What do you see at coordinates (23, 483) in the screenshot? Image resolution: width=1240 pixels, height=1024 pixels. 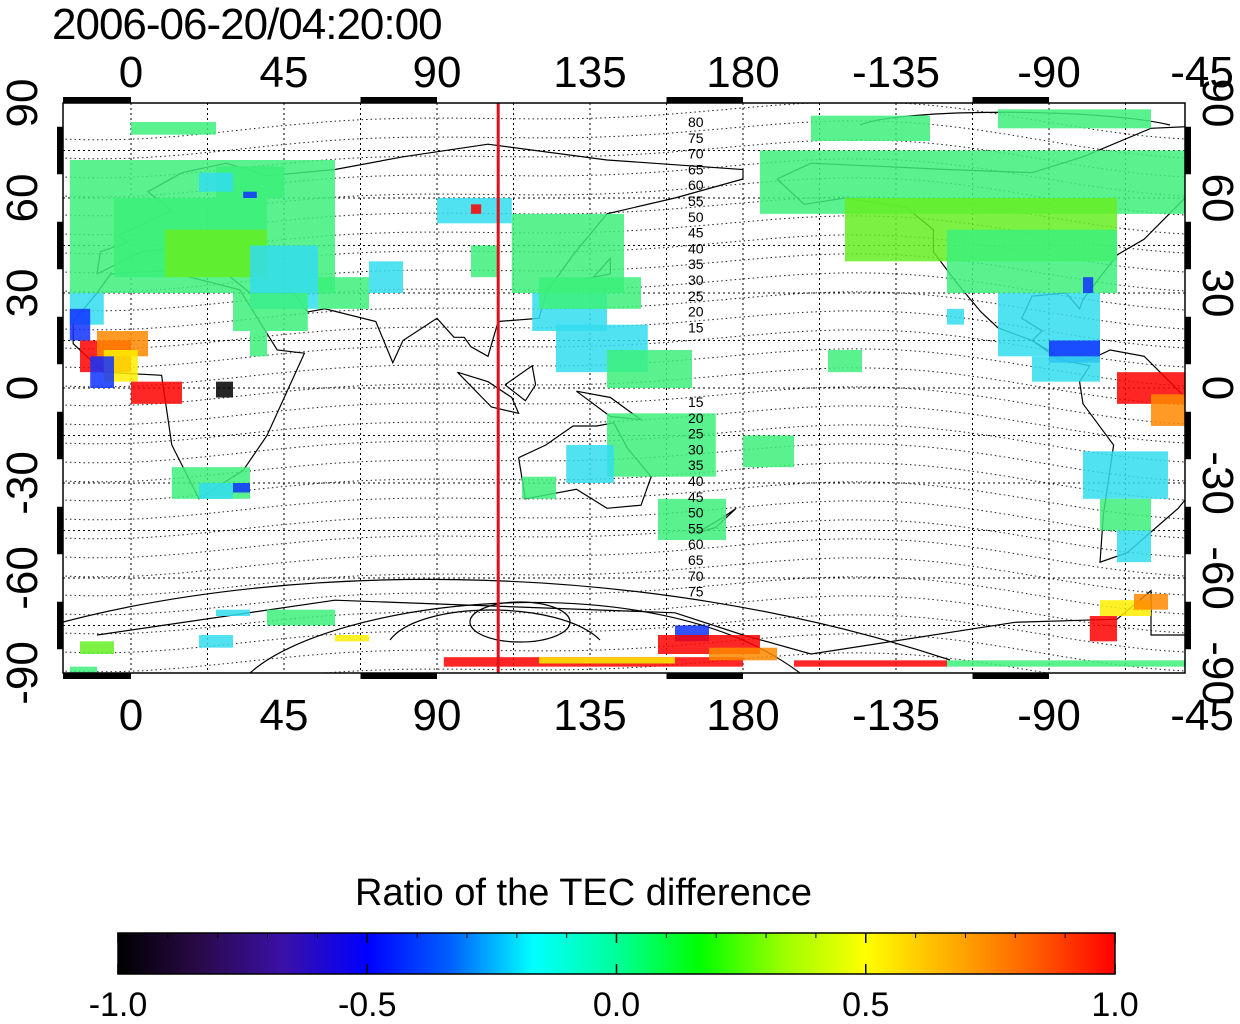 I see `left-lat-tick-label: -30` at bounding box center [23, 483].